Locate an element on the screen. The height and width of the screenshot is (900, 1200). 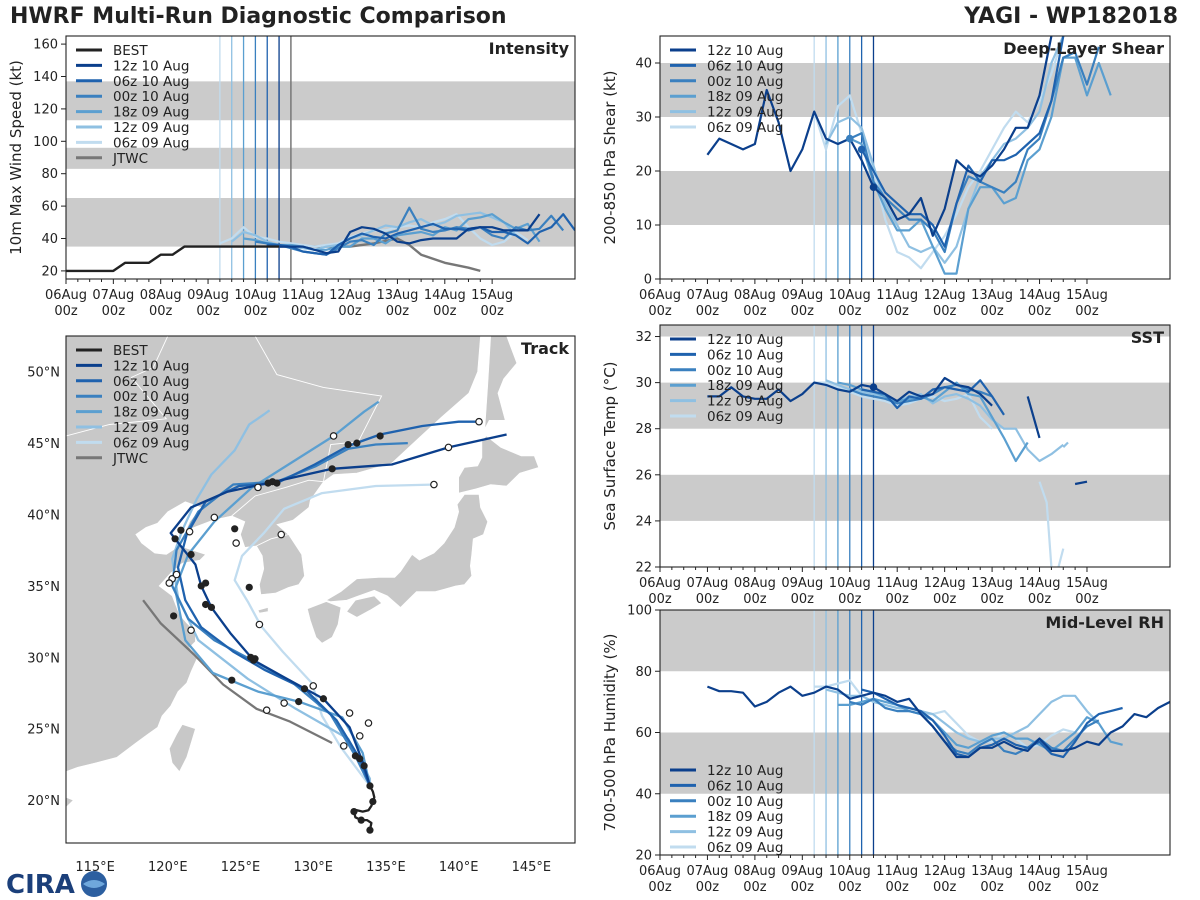
rh-series-06z-10-aug is located at coordinates (992, 723).